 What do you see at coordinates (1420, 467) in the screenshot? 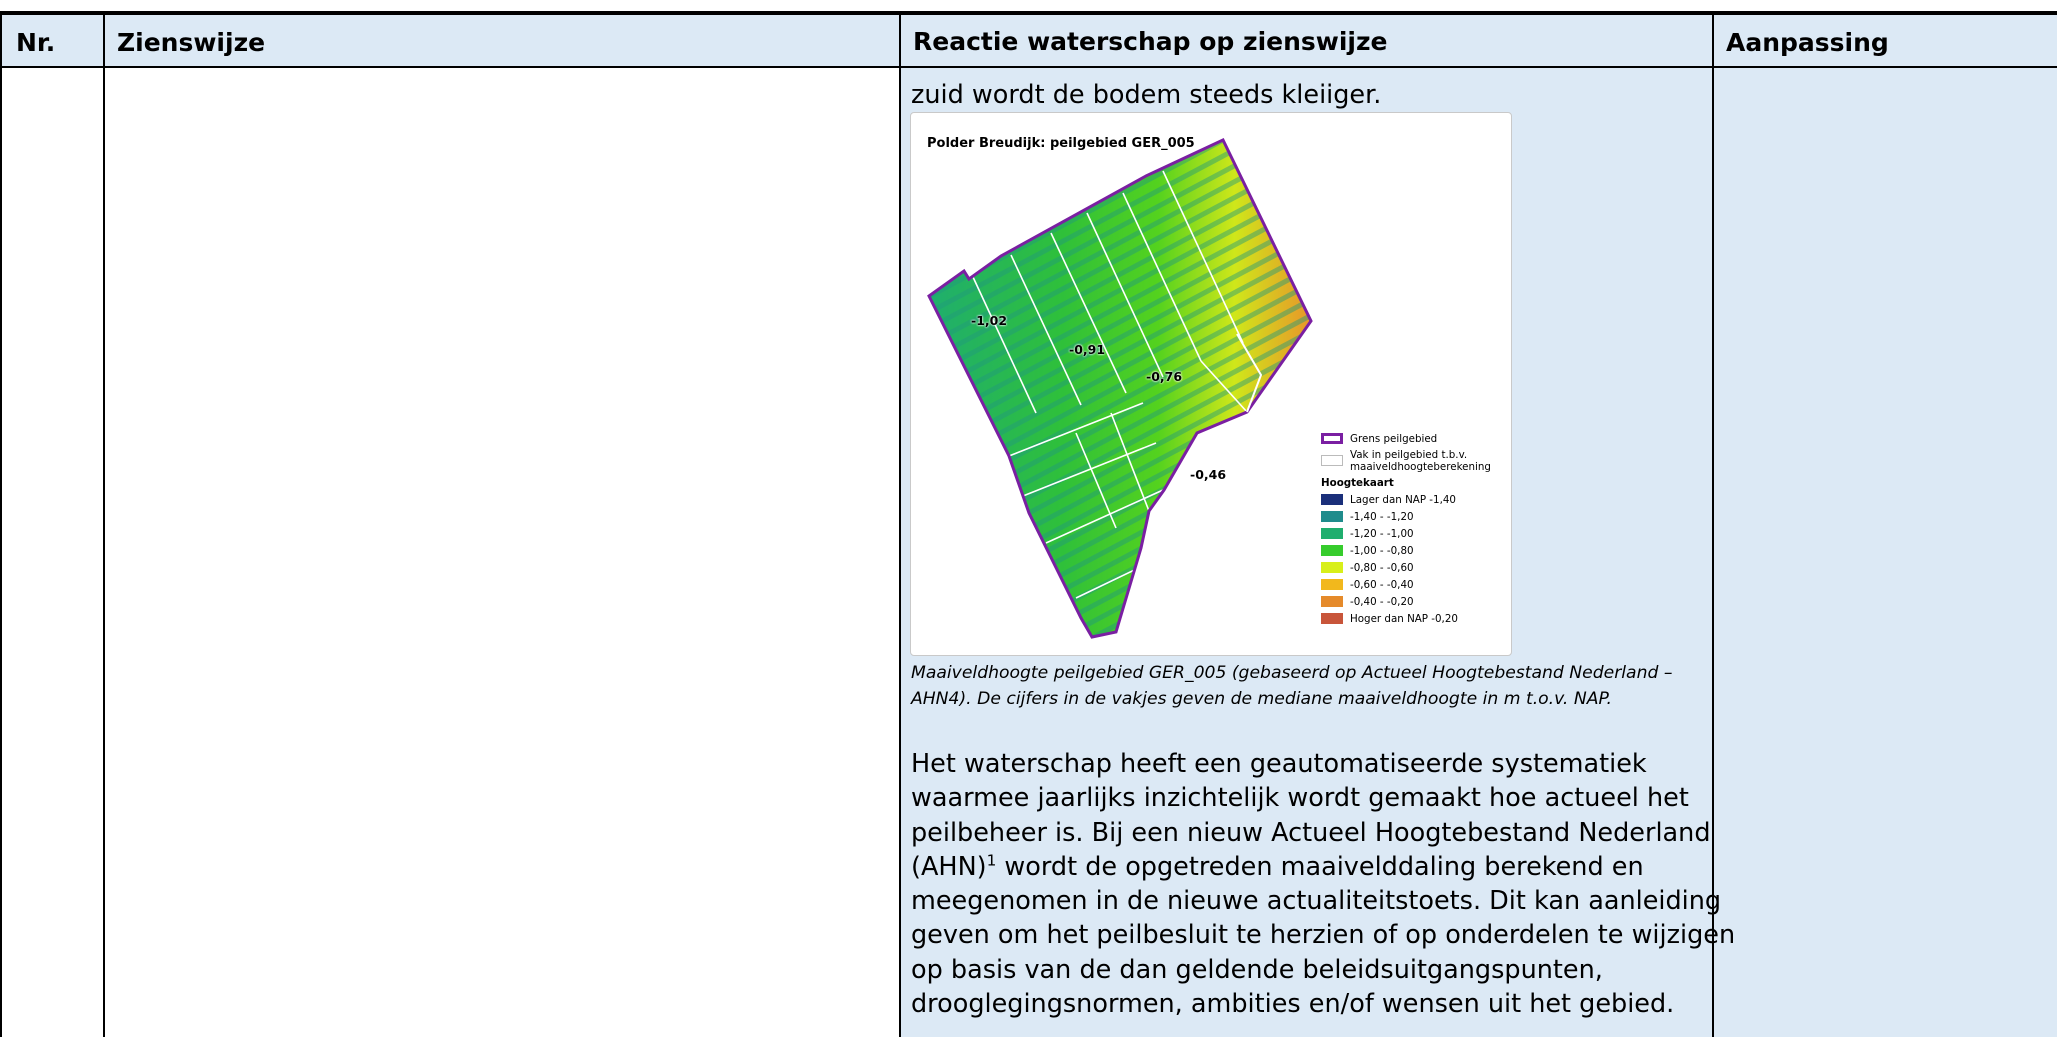
I see `legend-section-label-2: maaiveldhoogteberekening` at bounding box center [1420, 467].